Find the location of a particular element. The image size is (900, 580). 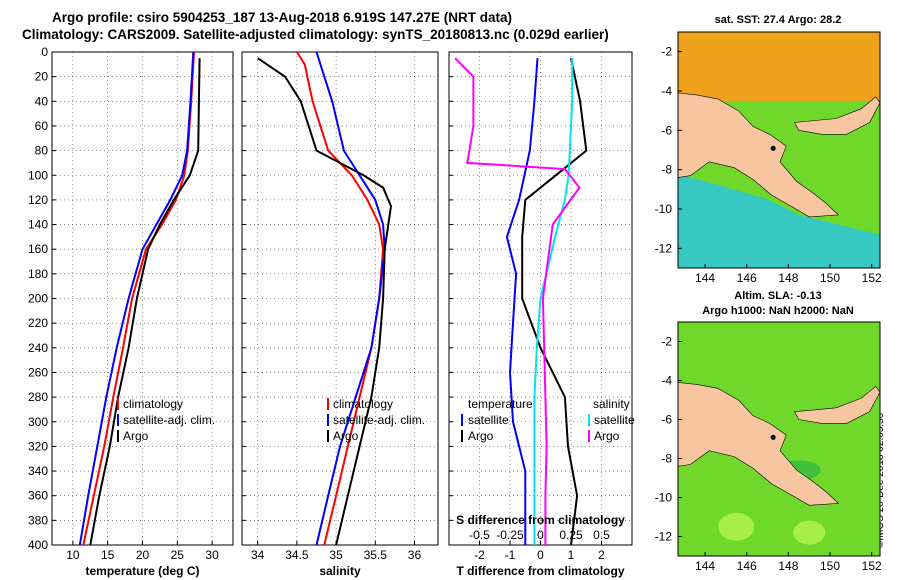

x-tick-label: -1 is located at coordinates (510, 555).